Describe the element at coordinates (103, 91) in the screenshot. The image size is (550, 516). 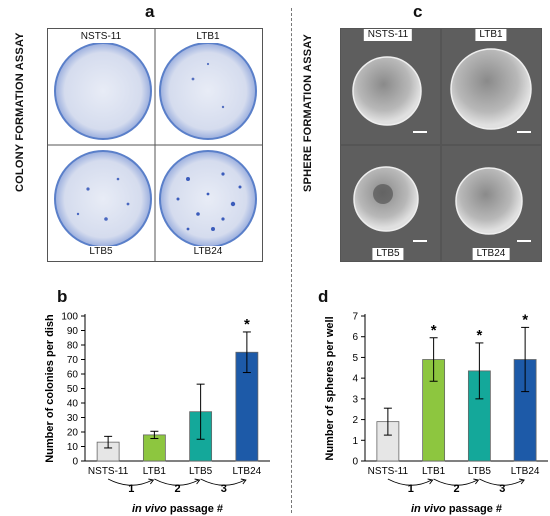
I see `dish-nsts11` at that location.